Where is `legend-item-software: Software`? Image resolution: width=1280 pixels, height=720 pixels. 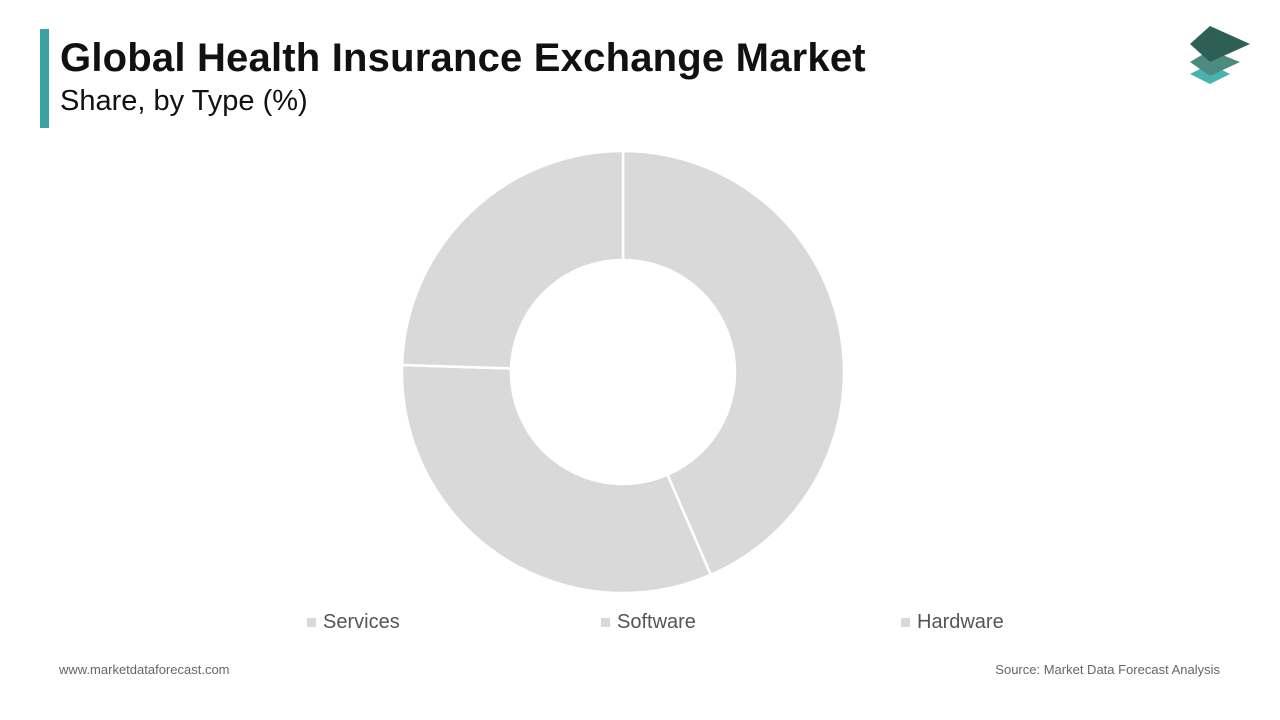
legend-item-software: Software is located at coordinates (648, 622).